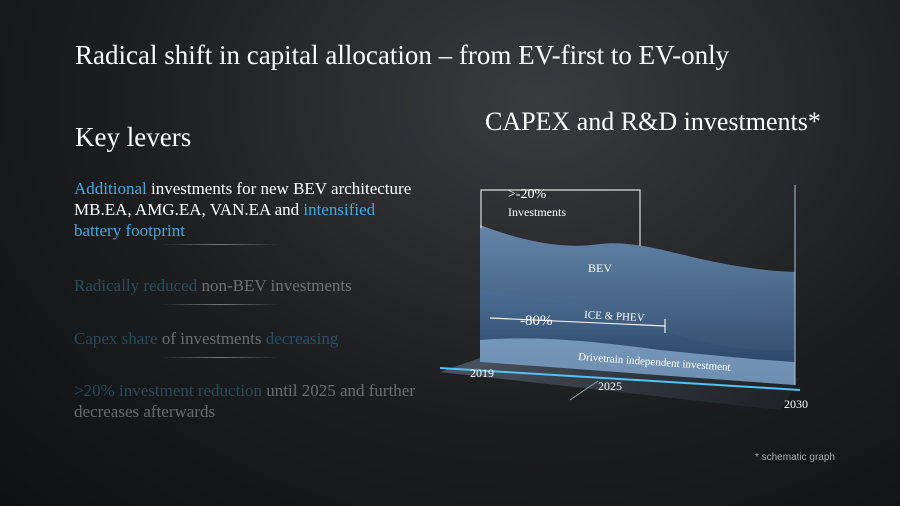  What do you see at coordinates (274, 285) in the screenshot?
I see `text: non-BEV investments` at bounding box center [274, 285].